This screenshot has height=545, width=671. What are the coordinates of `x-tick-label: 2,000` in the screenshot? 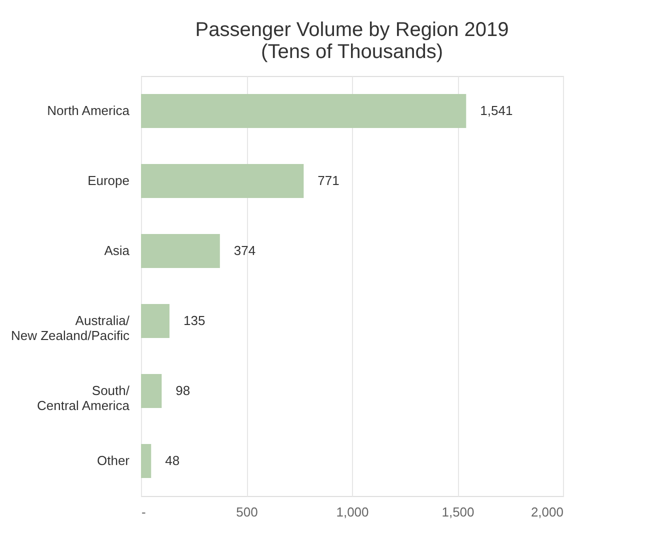 It's located at (547, 512).